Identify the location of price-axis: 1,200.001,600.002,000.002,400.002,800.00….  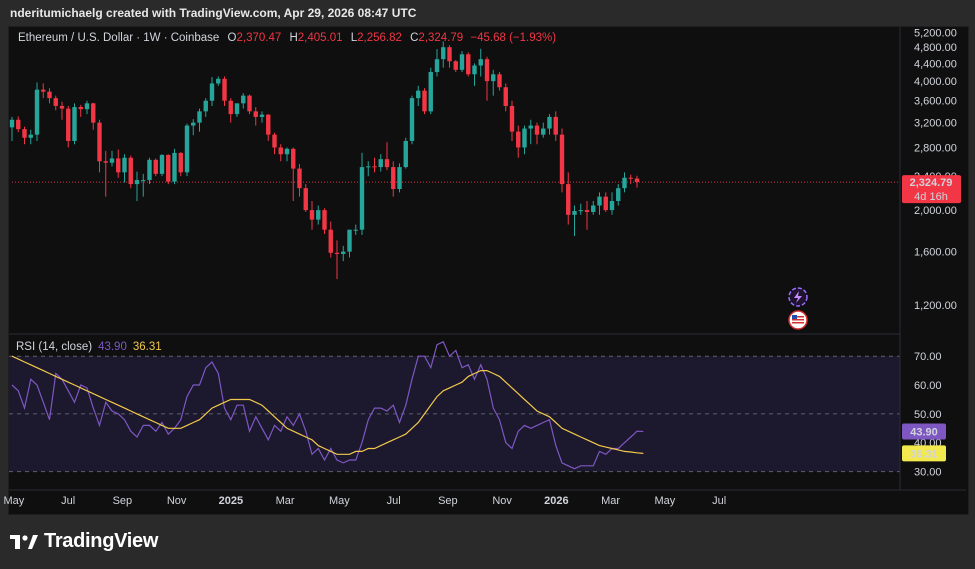
(935, 169).